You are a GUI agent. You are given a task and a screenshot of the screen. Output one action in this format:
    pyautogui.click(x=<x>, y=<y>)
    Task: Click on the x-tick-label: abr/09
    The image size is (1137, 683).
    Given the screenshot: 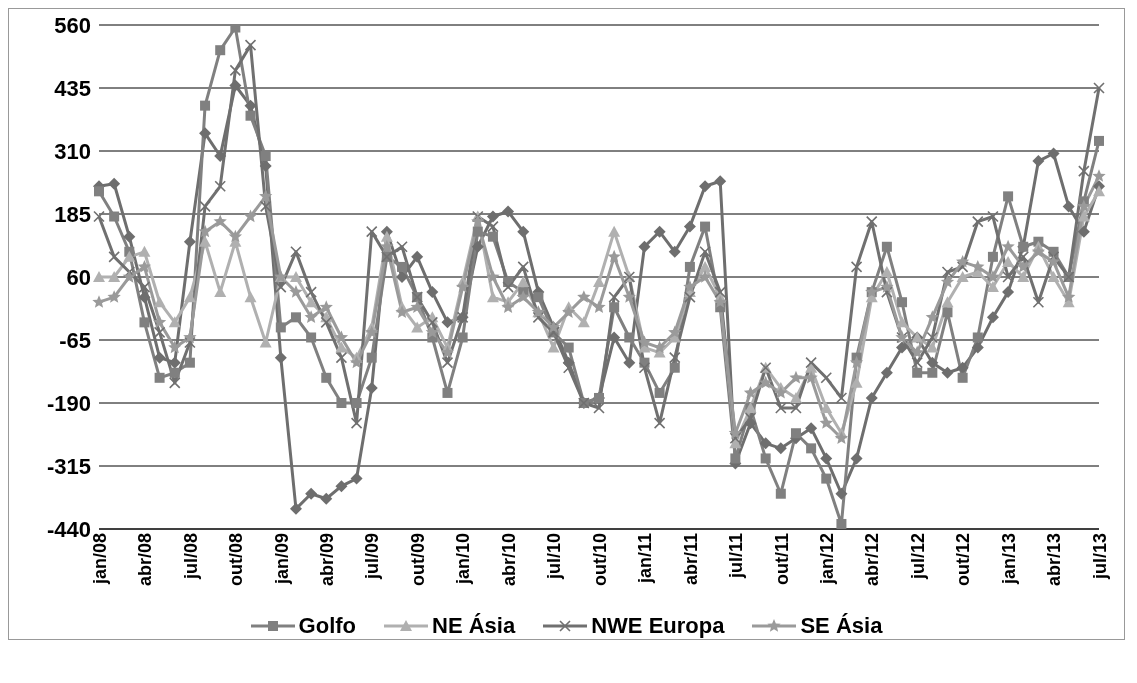 What is the action you would take?
    pyautogui.click(x=327, y=560)
    